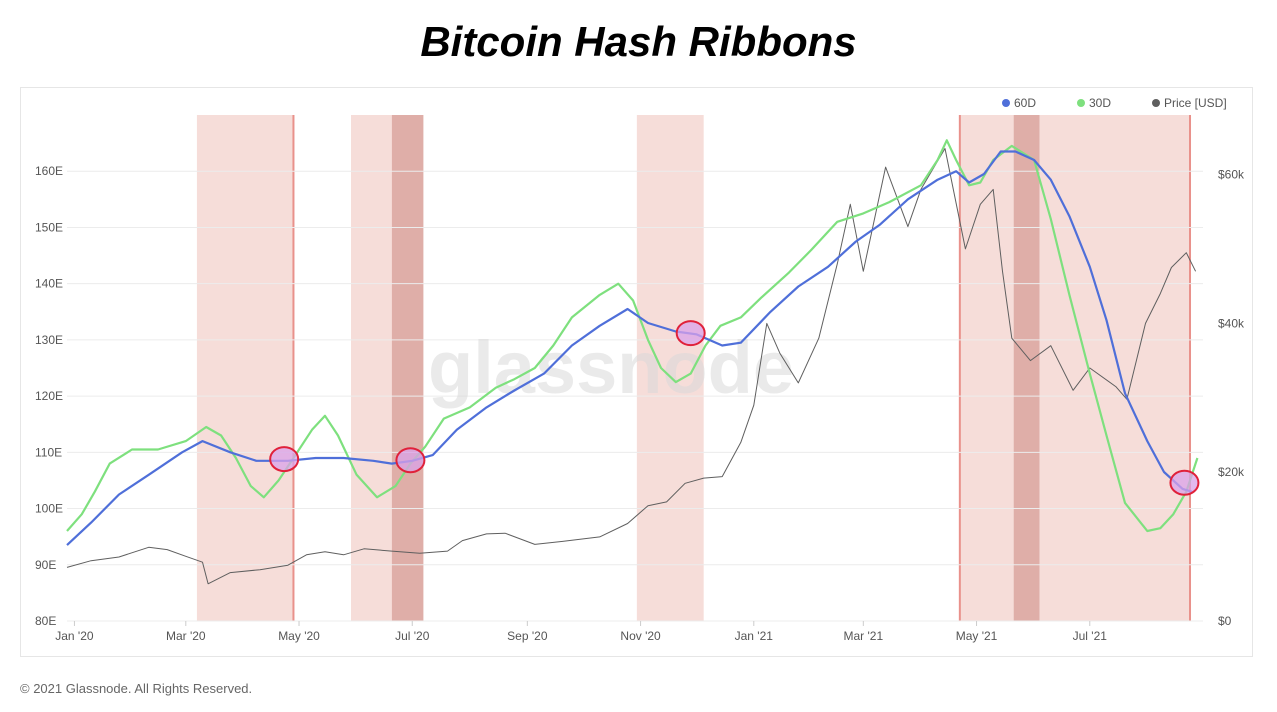 The height and width of the screenshot is (712, 1277). What do you see at coordinates (136, 688) in the screenshot?
I see `copyright-footer: © 2021 Glassnode. All Rights Reserved.` at bounding box center [136, 688].